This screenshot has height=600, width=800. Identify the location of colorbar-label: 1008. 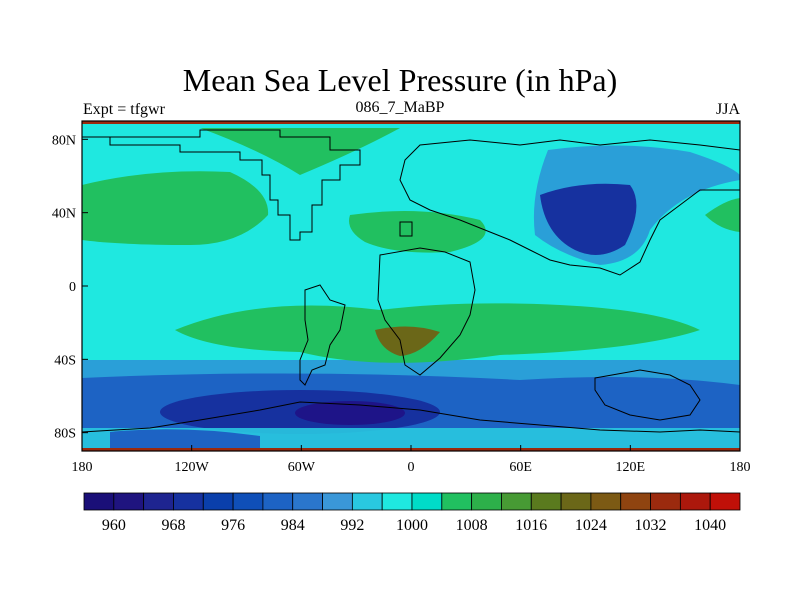
(472, 525).